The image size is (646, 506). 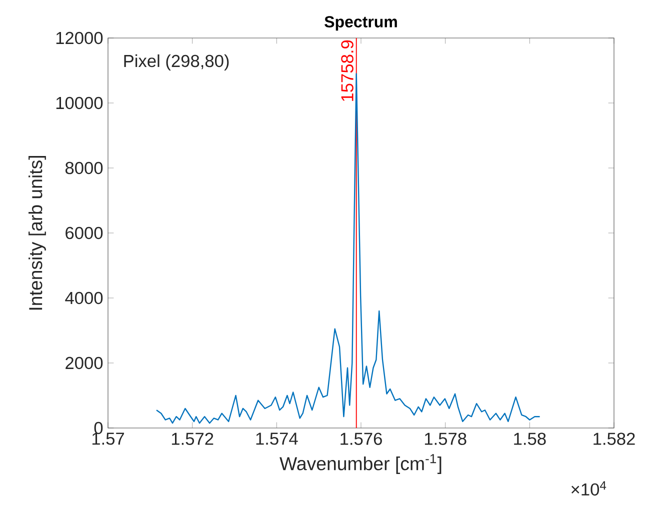 I want to click on x-tick-label: 1.574, so click(x=277, y=438).